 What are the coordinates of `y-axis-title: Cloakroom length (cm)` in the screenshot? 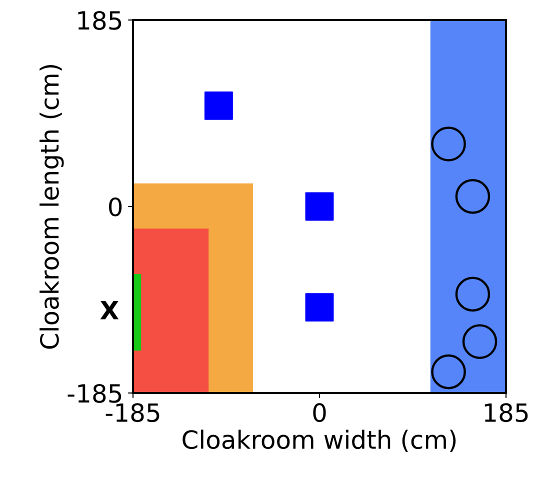 It's located at (52, 206).